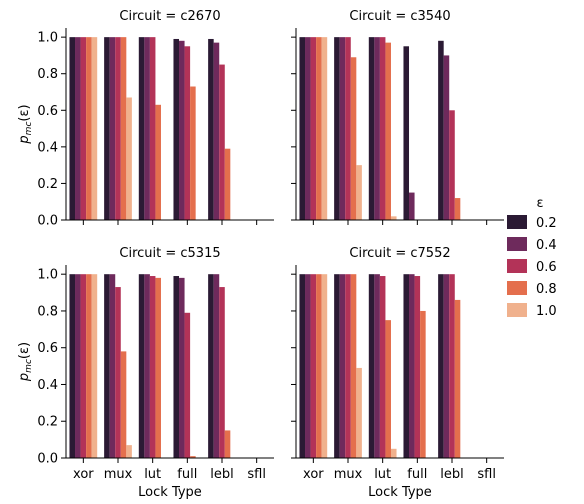 The width and height of the screenshot is (584, 504). I want to click on legend-label: 0.6, so click(546, 267).